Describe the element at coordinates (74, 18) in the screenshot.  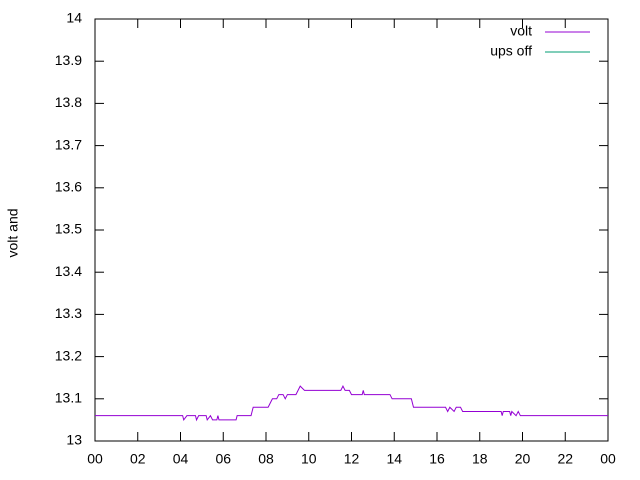
I see `y-tick-label: 14` at that location.